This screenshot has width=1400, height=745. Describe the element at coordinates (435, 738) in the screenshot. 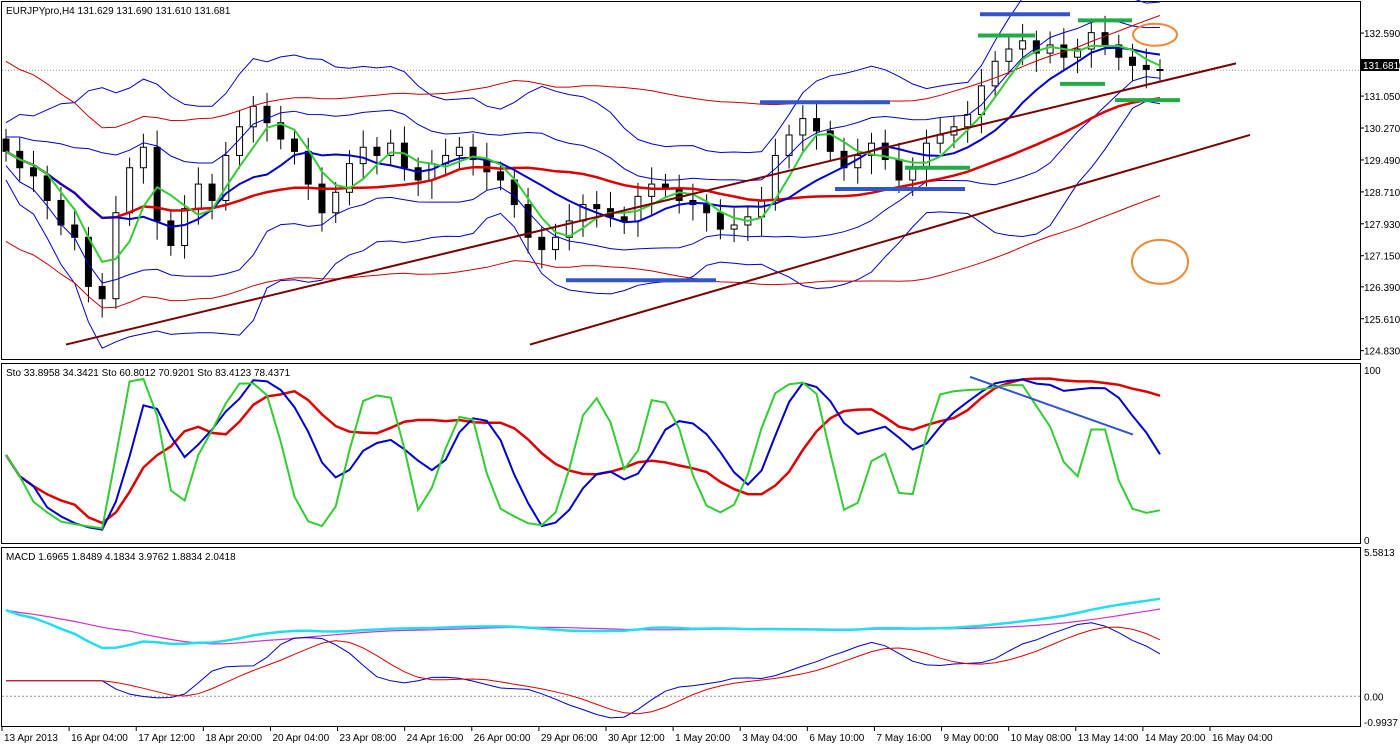

I see `time-tick-label: 24 Apr 16:00` at that location.